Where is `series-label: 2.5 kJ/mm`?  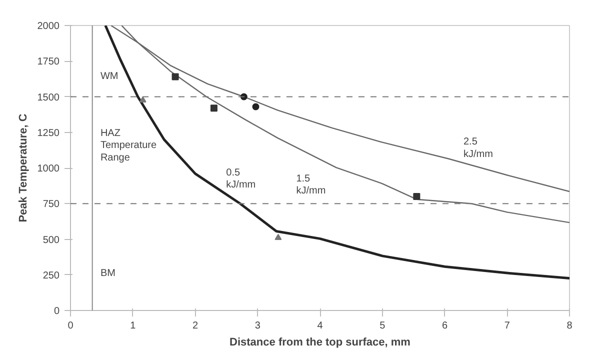
series-label: 2.5 kJ/mm is located at coordinates (478, 148).